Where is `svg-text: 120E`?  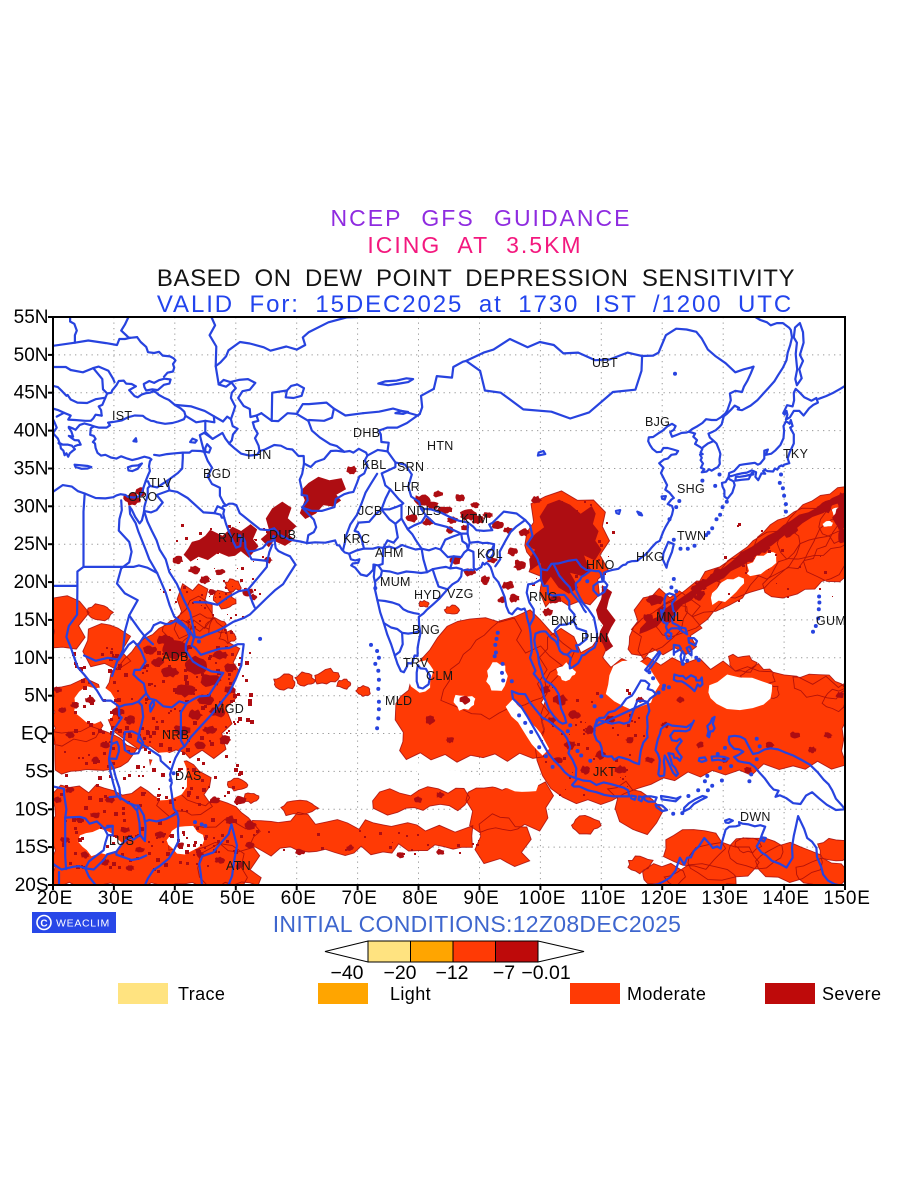 svg-text: 120E is located at coordinates (664, 898).